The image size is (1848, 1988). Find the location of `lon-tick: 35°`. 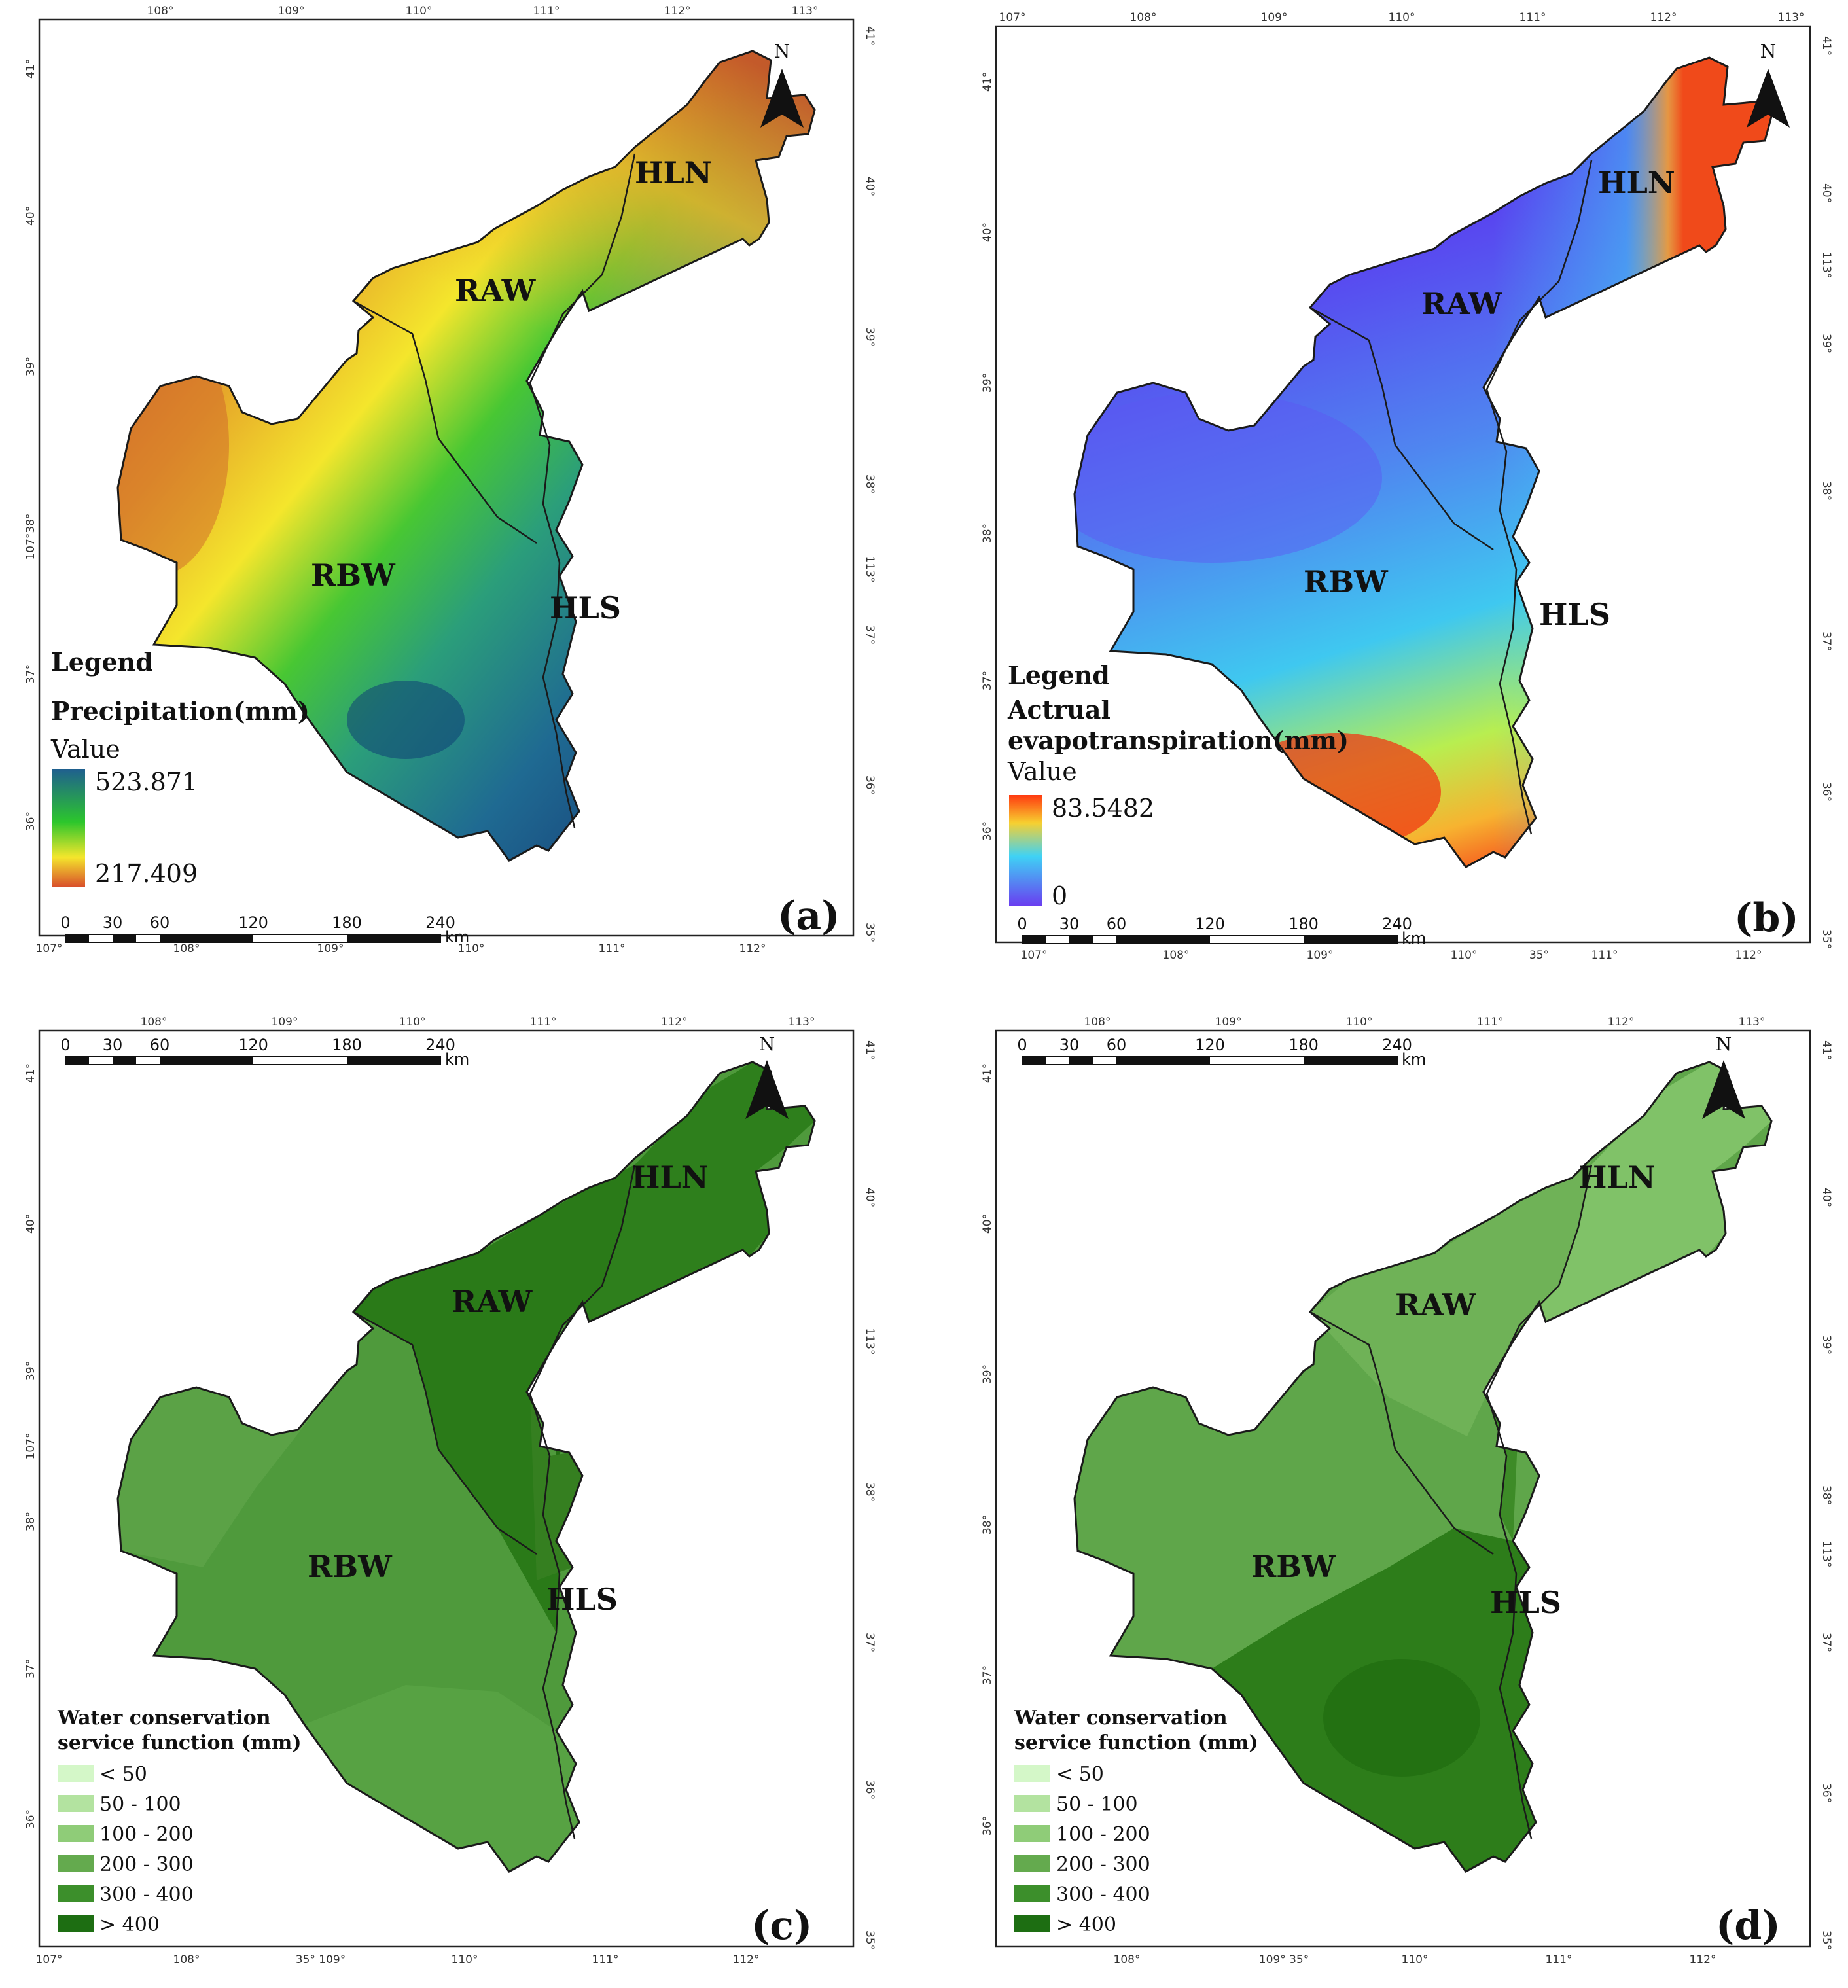

lon-tick: 35° is located at coordinates (1539, 955).